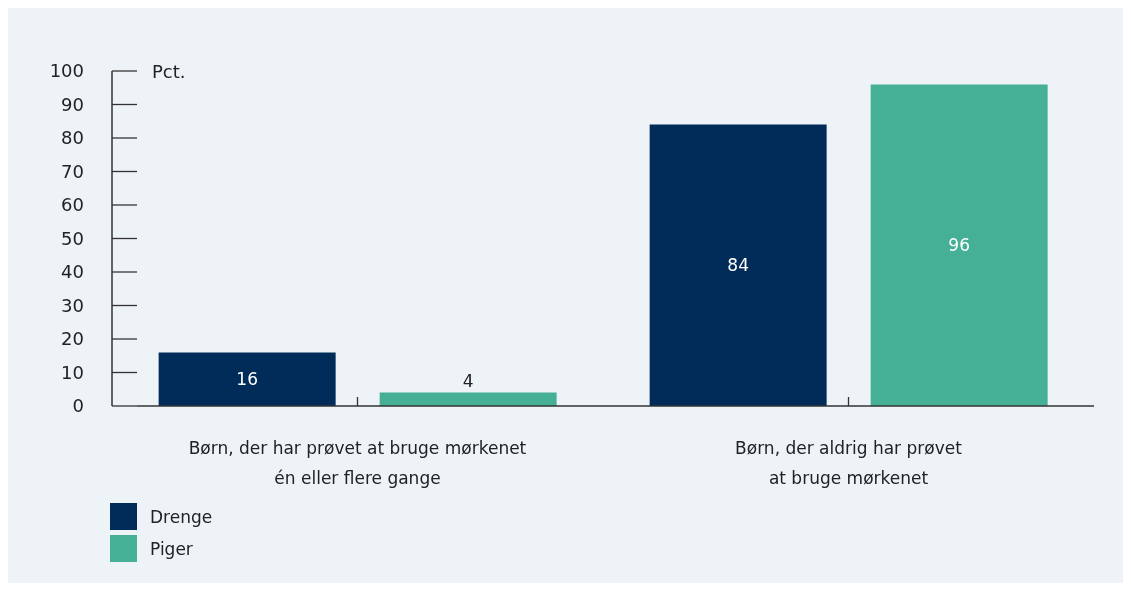 The width and height of the screenshot is (1131, 591). What do you see at coordinates (78, 406) in the screenshot?
I see `y-tick-label: 0` at bounding box center [78, 406].